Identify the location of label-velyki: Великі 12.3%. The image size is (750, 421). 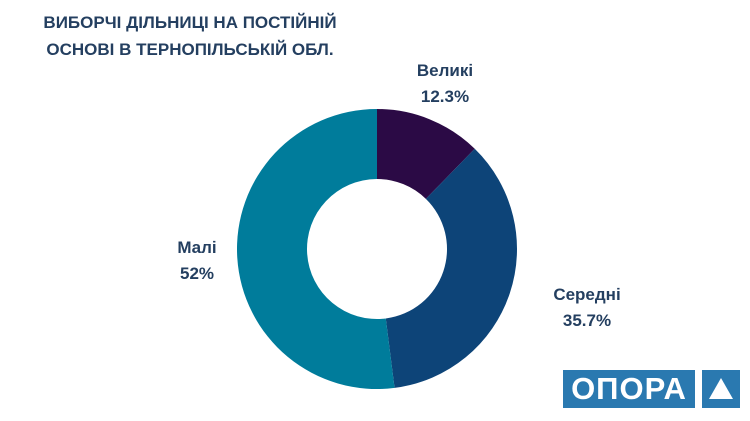
(445, 83).